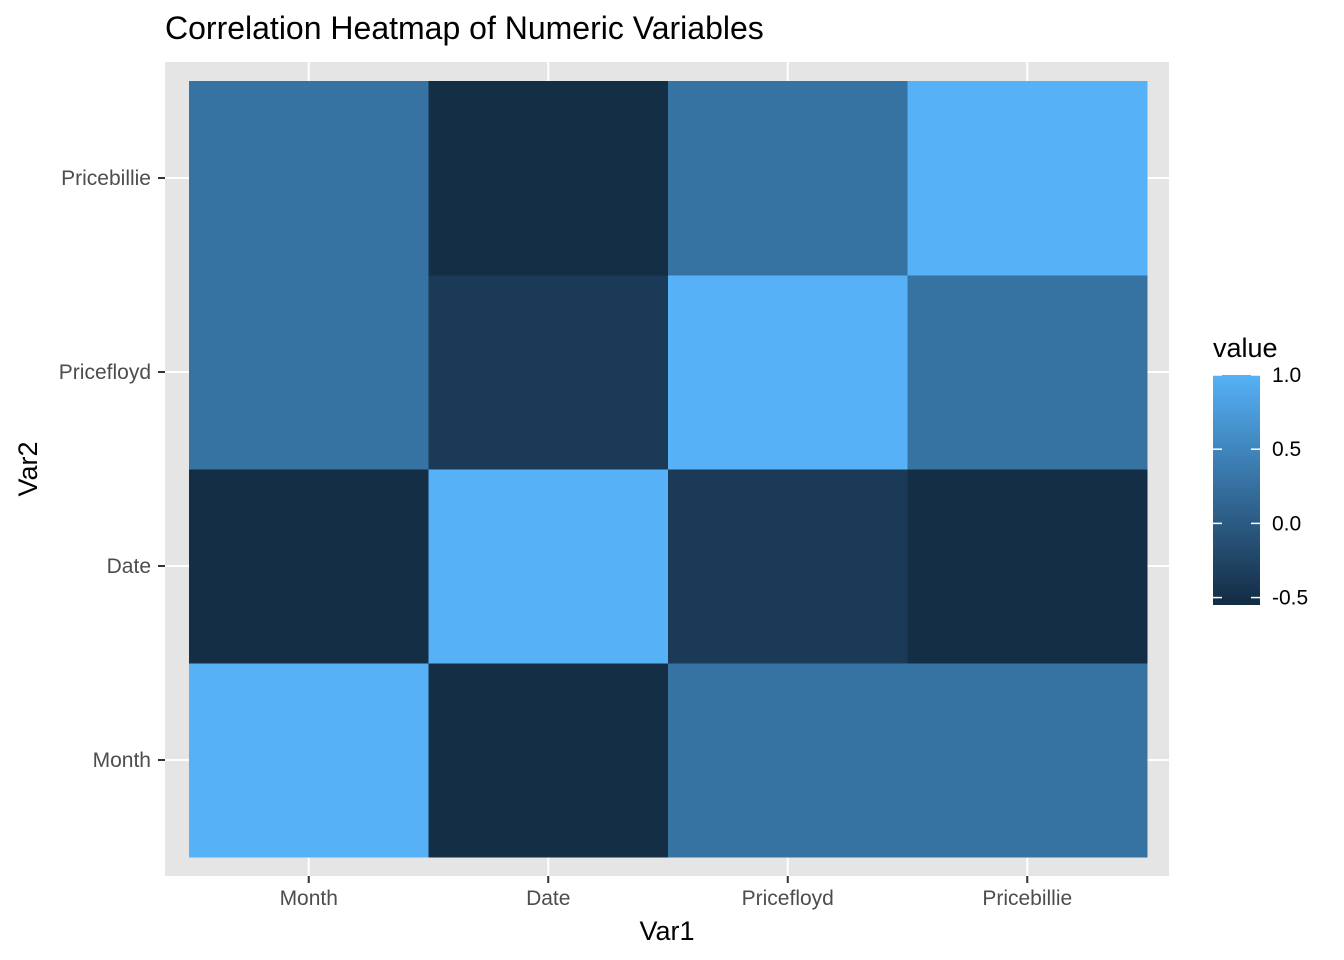 This screenshot has height=960, width=1344. I want to click on heatmap-cell-pricebillie-date, so click(548, 178).